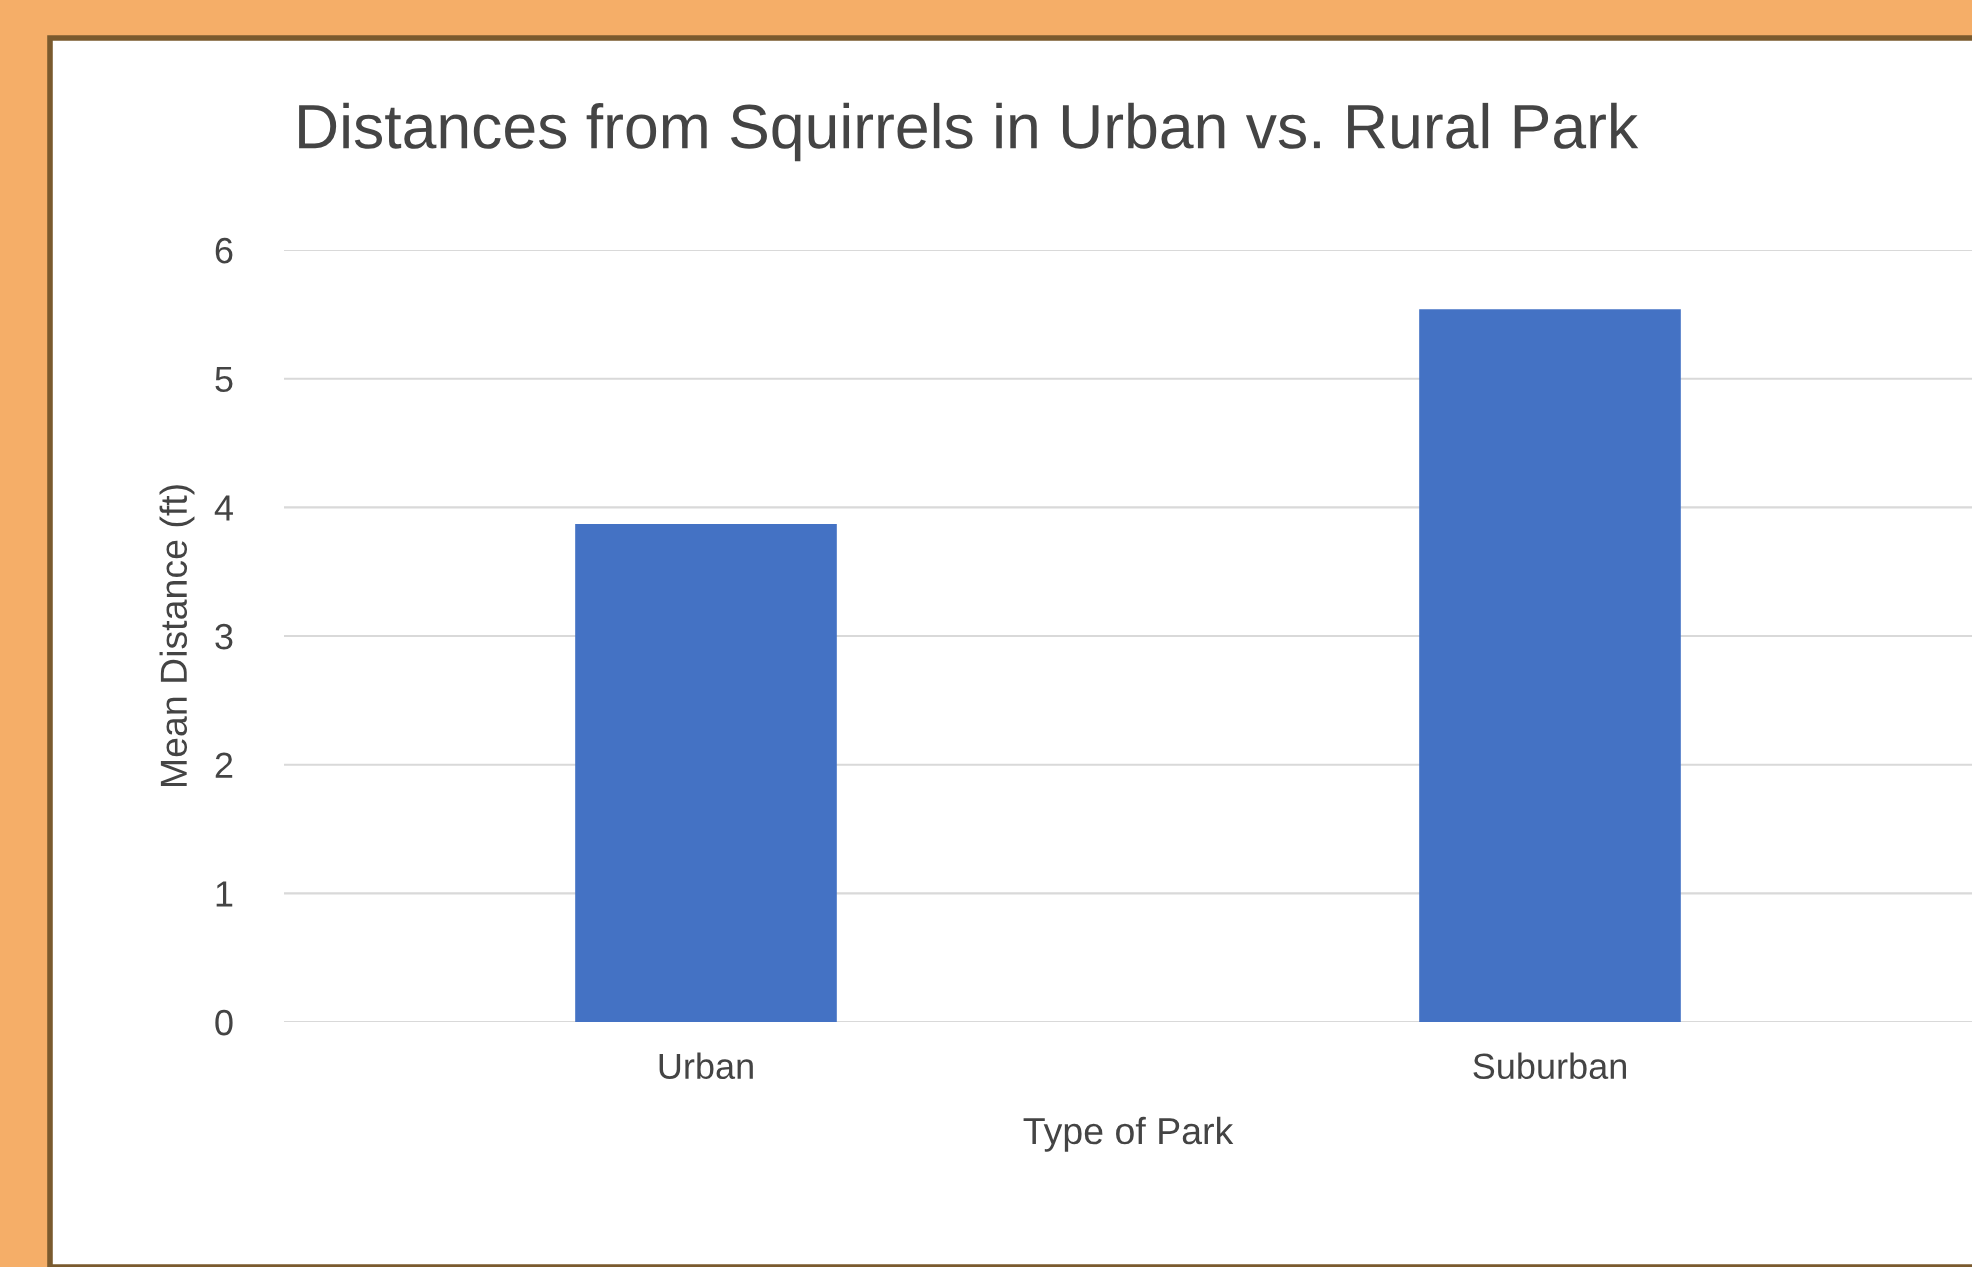 This screenshot has height=1267, width=1972. I want to click on y-tick-label: 5, so click(224, 379).